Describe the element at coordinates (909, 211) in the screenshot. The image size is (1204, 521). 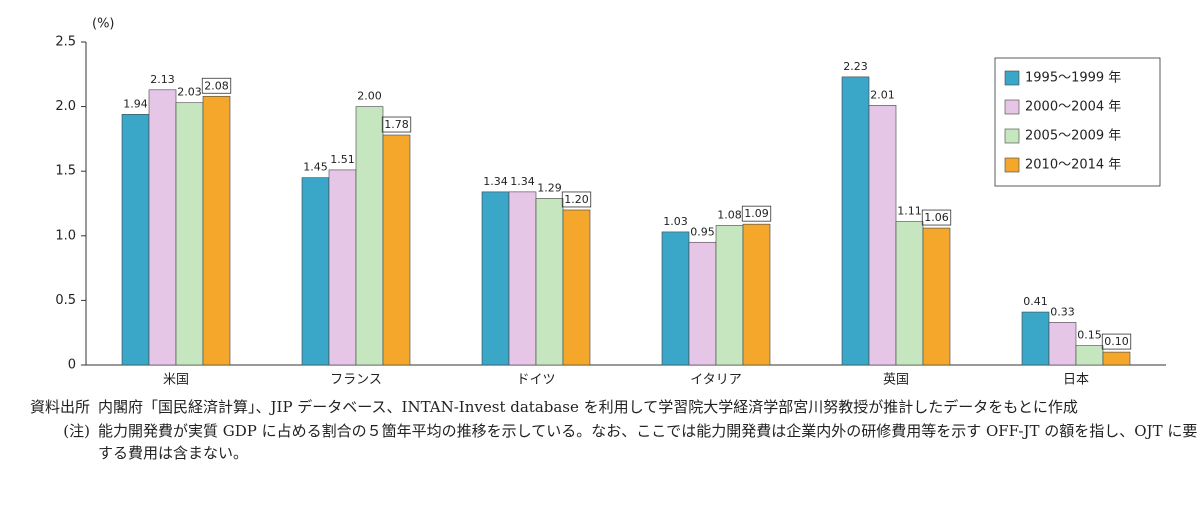
I see `value-label: 1.11` at that location.